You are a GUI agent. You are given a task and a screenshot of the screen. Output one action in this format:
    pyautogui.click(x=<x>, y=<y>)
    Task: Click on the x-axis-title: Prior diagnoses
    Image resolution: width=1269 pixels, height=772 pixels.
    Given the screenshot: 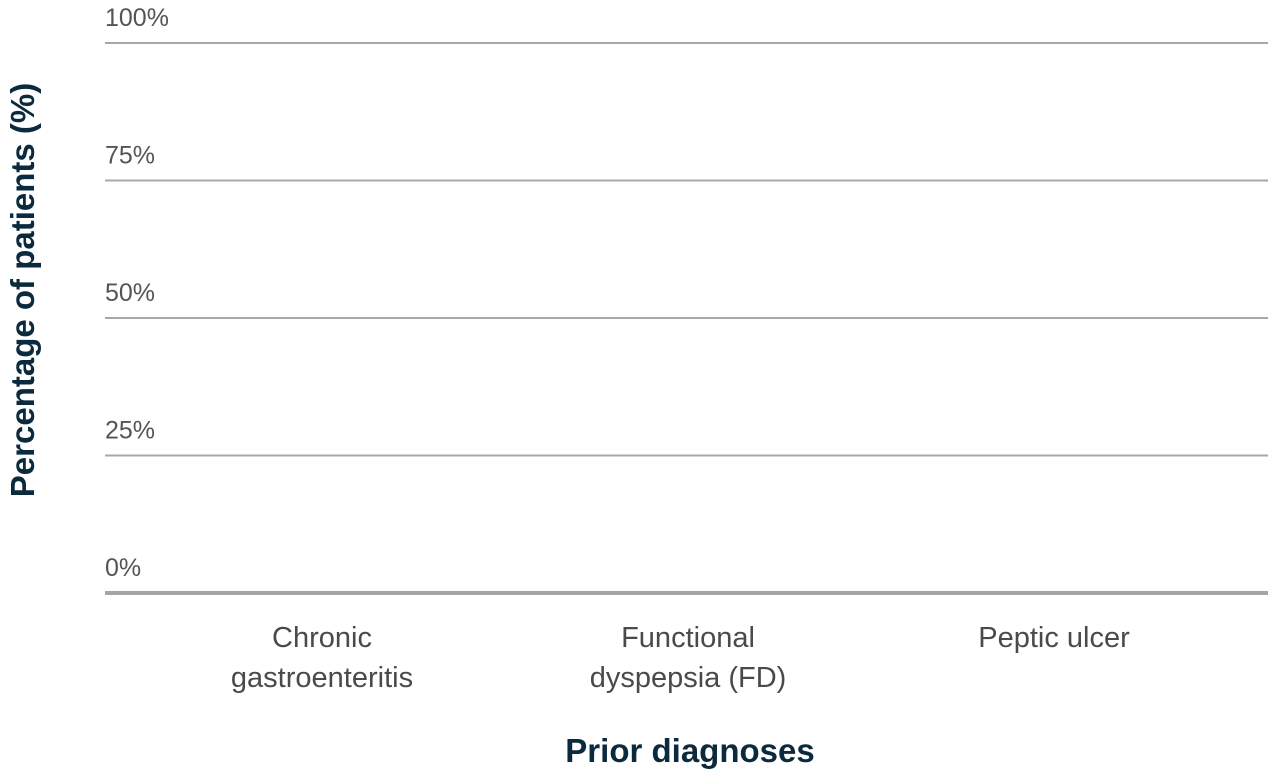 What is the action you would take?
    pyautogui.click(x=689, y=750)
    